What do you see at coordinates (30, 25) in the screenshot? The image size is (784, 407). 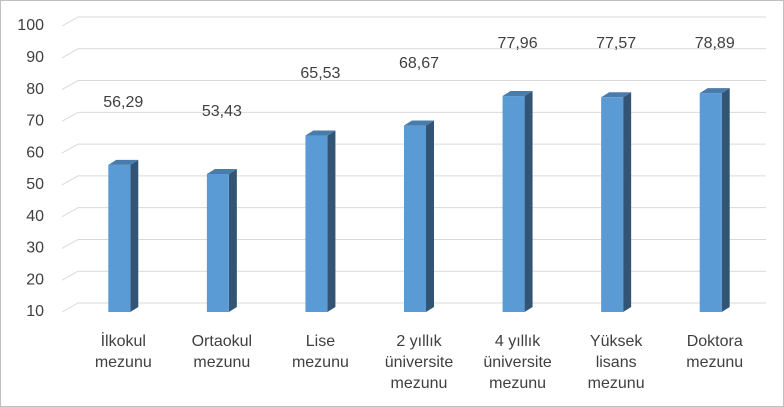 I see `y-tick-label: 100` at bounding box center [30, 25].